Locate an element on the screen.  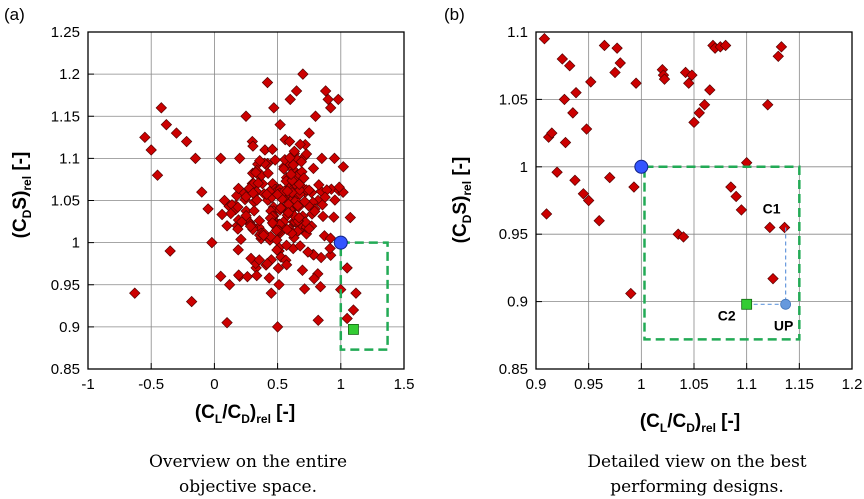
c1-label: C1 is located at coordinates (772, 208).